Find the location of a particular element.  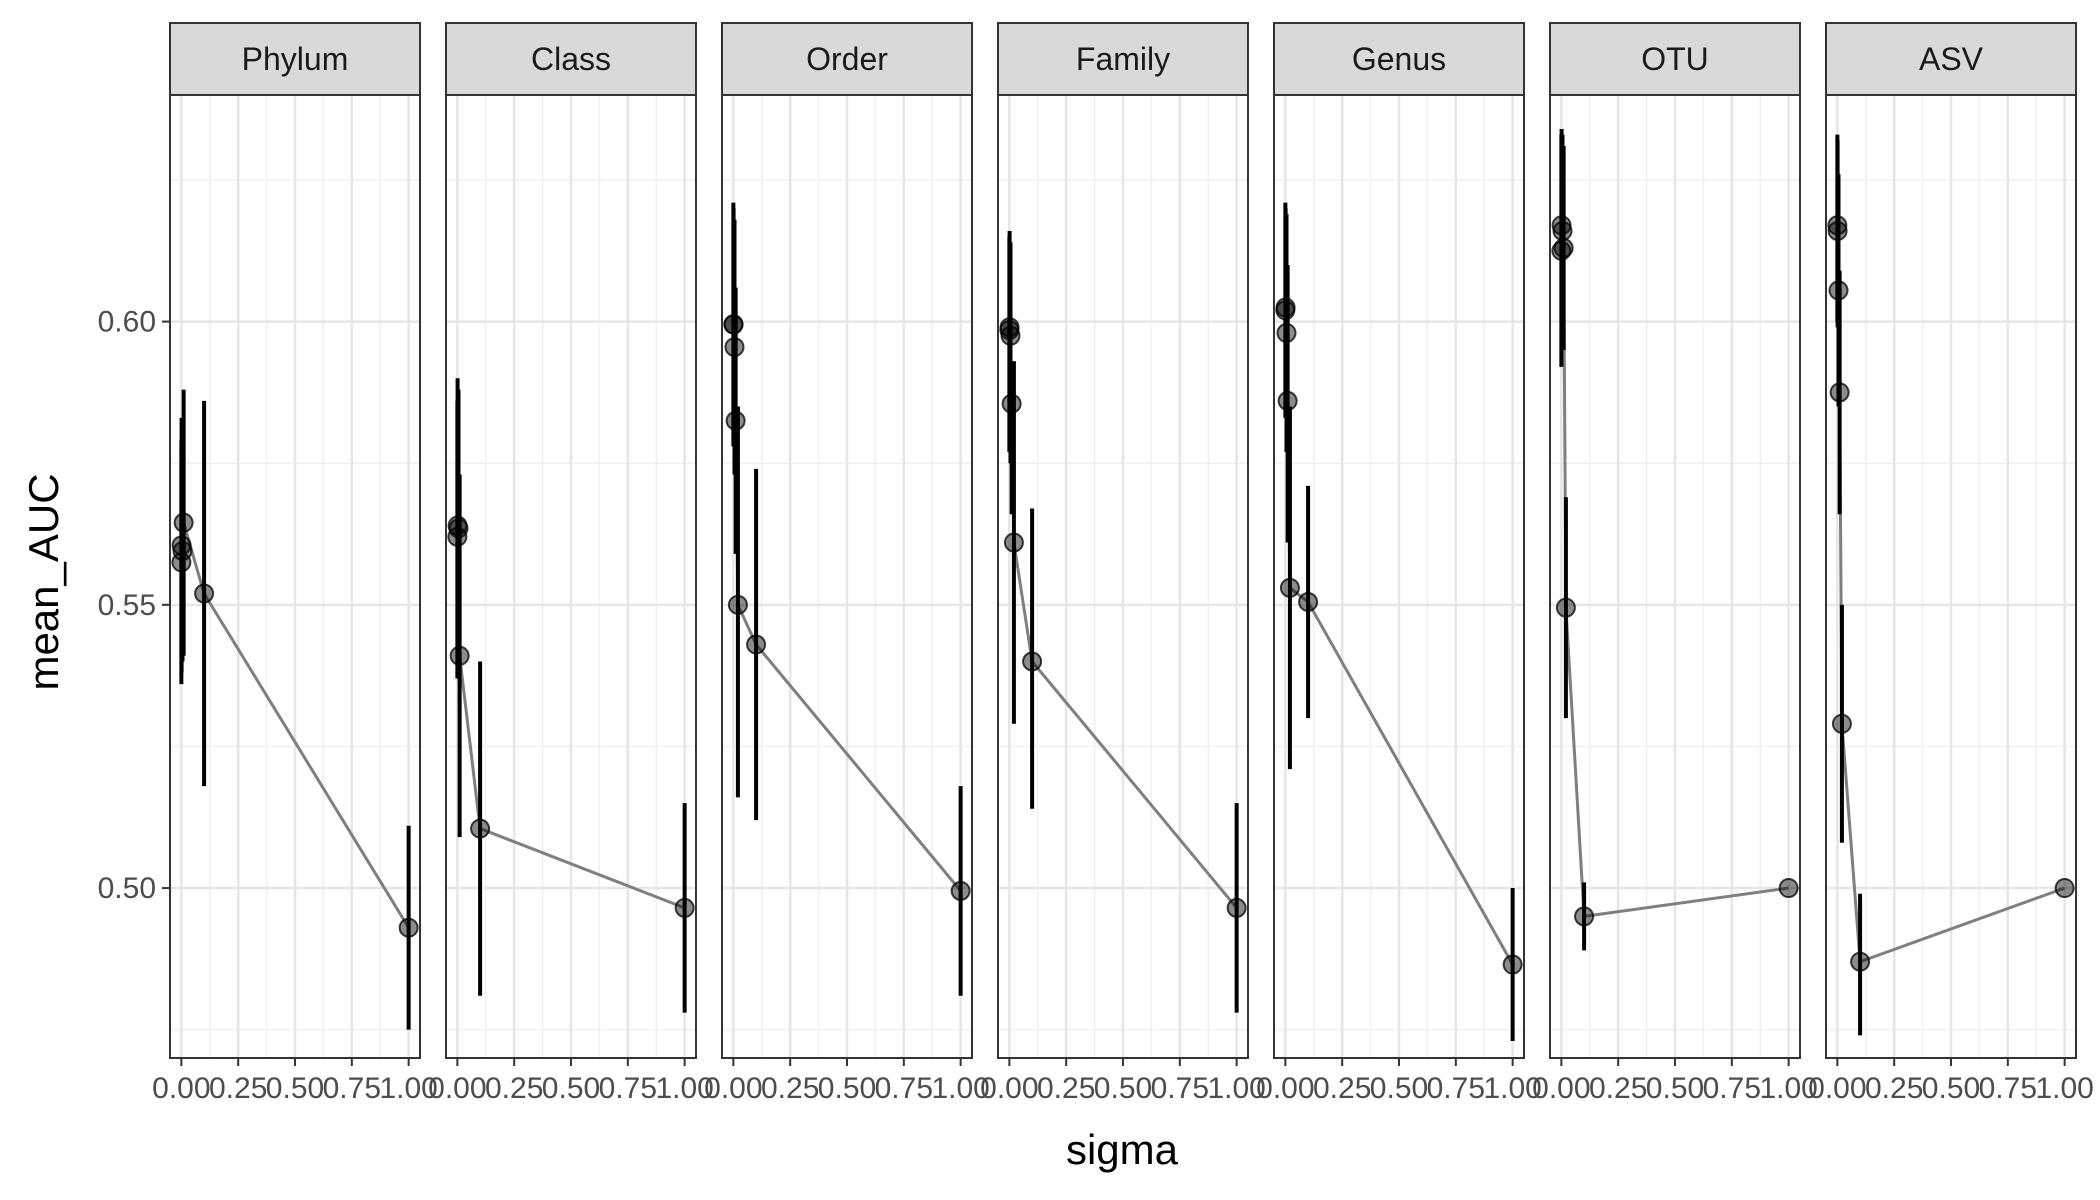

facet-strip-label: Phylum is located at coordinates (295, 59).